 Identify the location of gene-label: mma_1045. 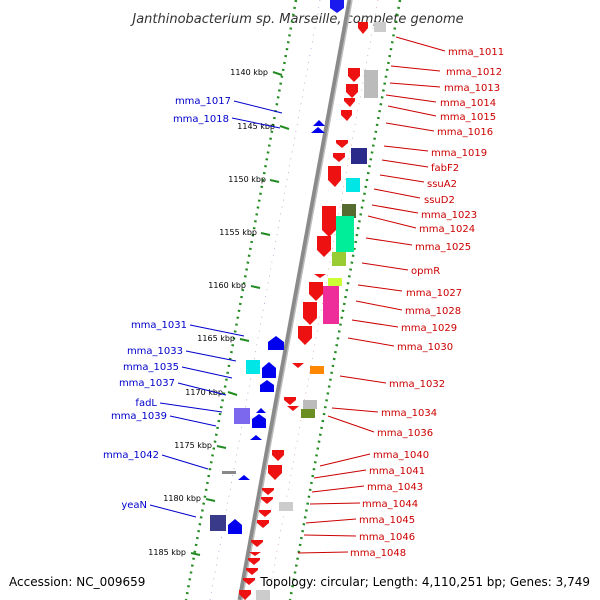
(387, 520).